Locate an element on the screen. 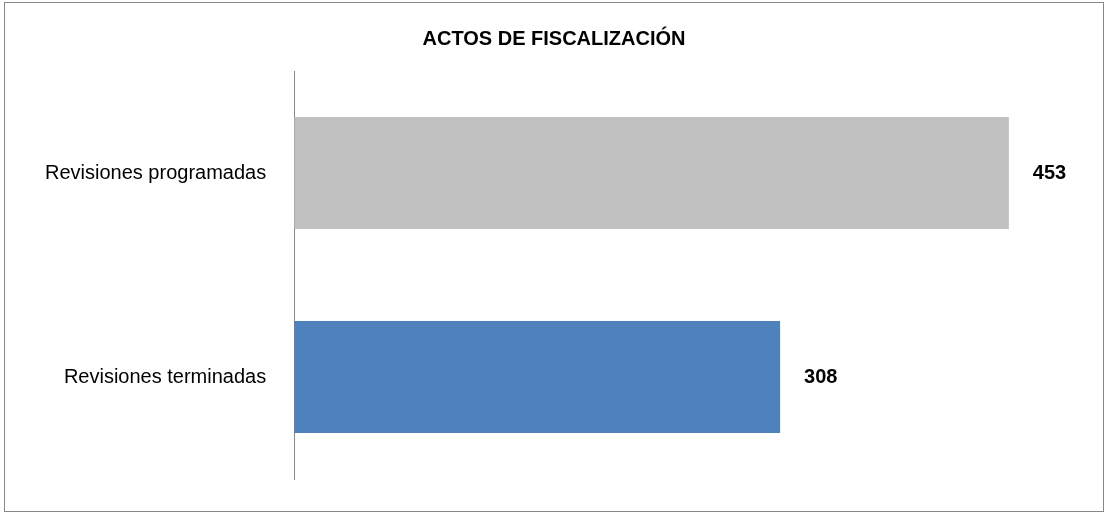  chart-title: ACTOS DE FISCALIZACIÓN is located at coordinates (554, 37).